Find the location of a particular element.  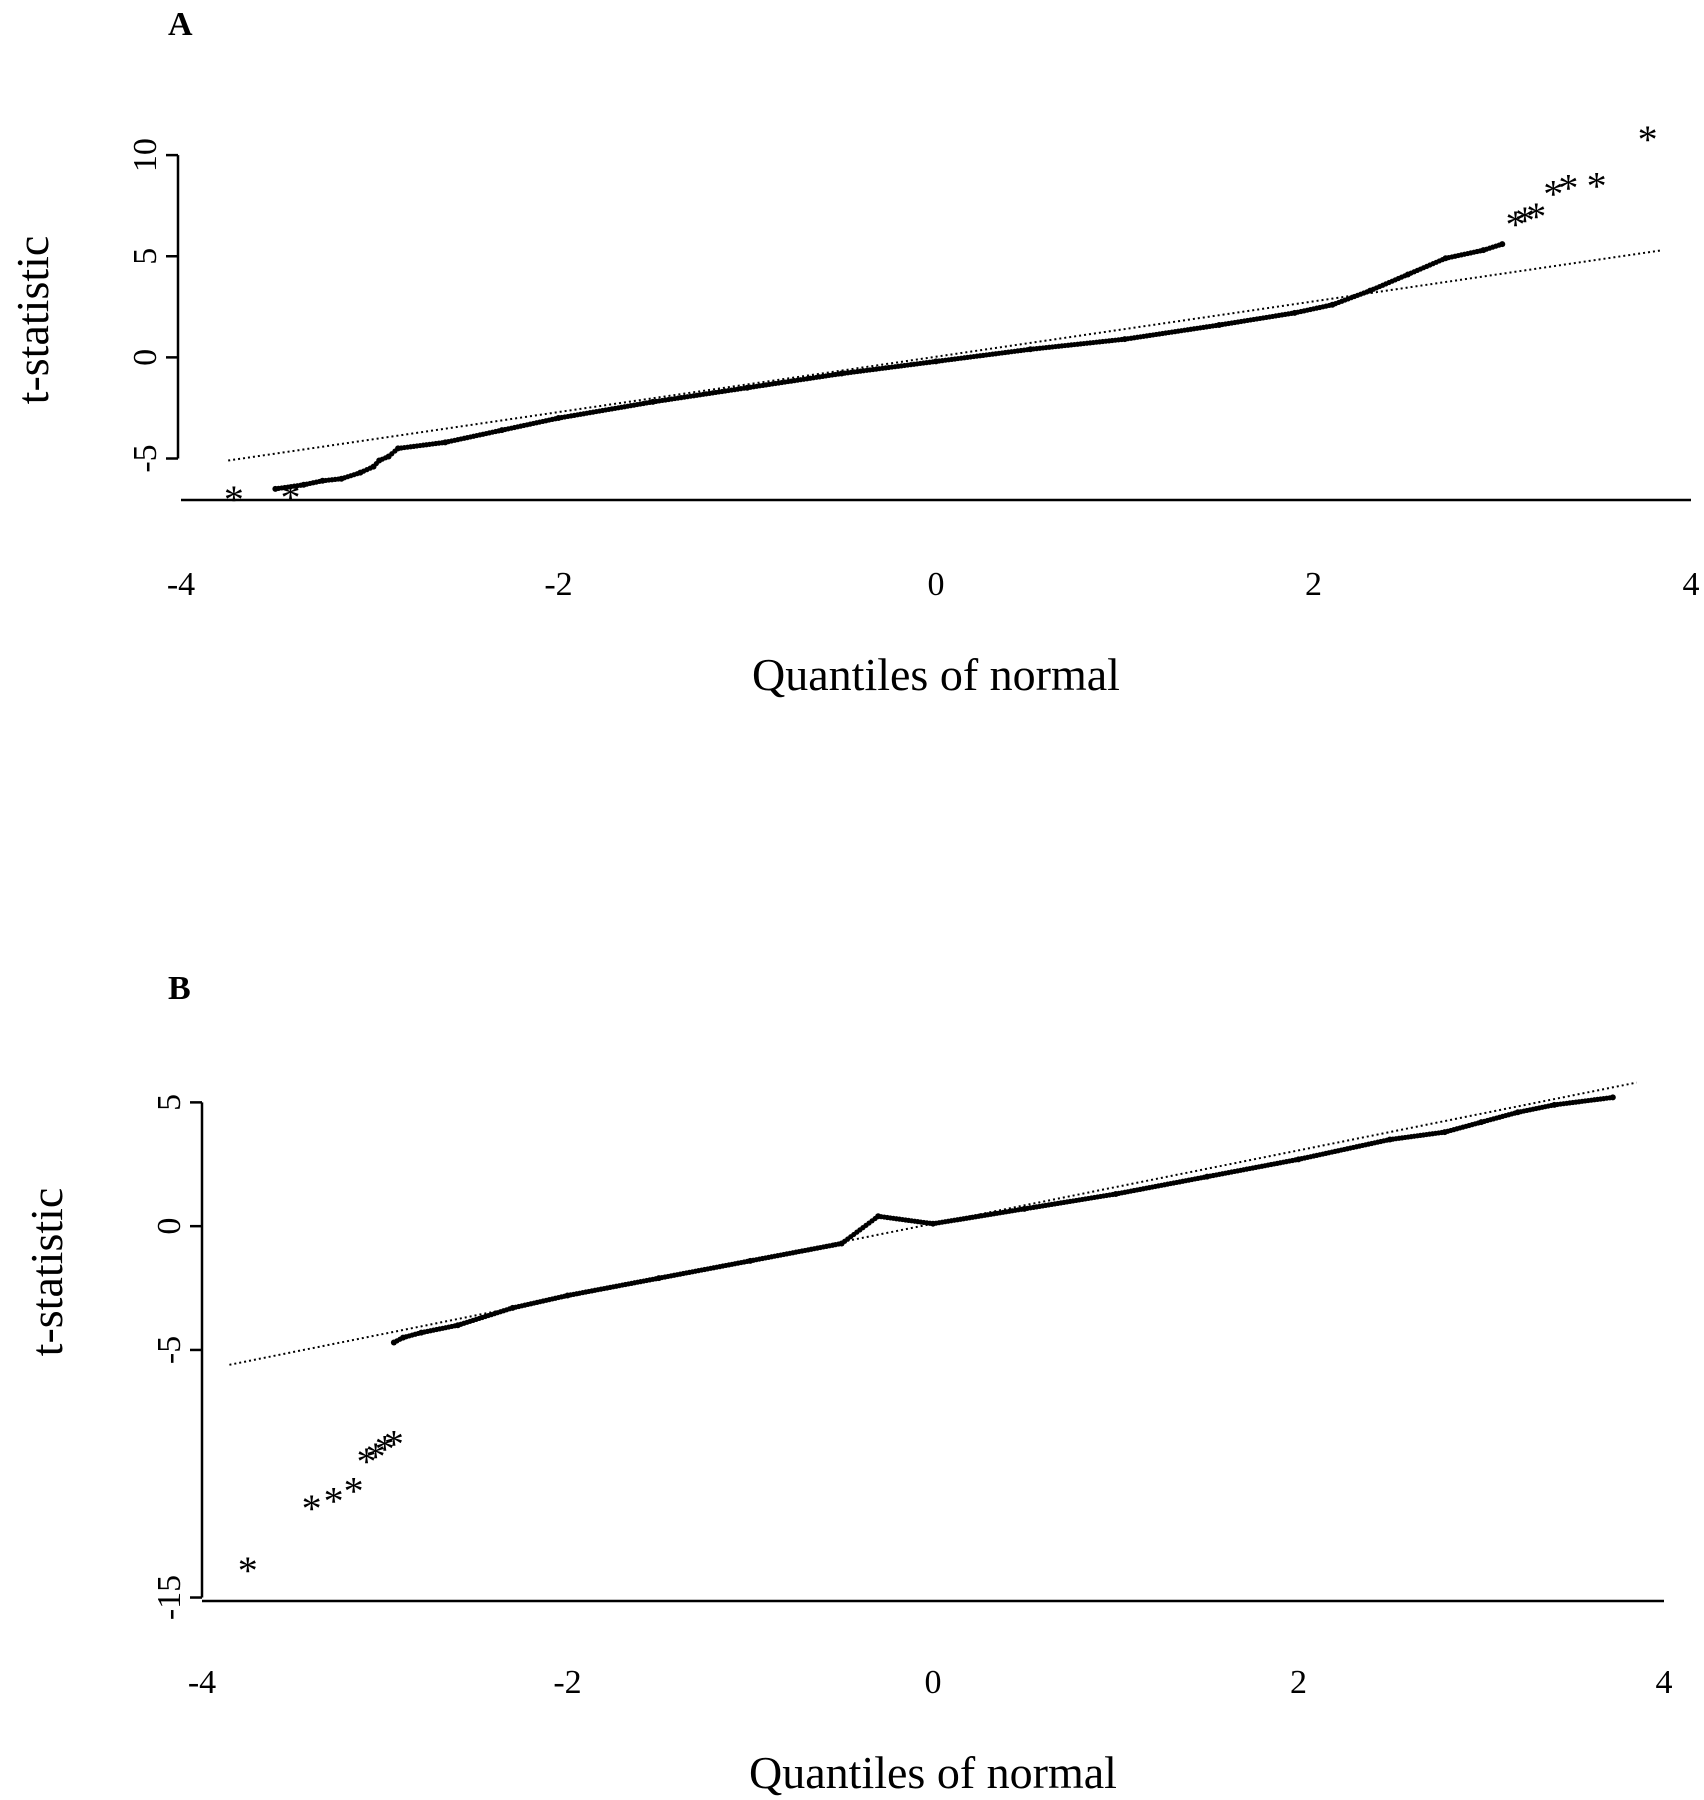

panel-letter: A is located at coordinates (180, 24).